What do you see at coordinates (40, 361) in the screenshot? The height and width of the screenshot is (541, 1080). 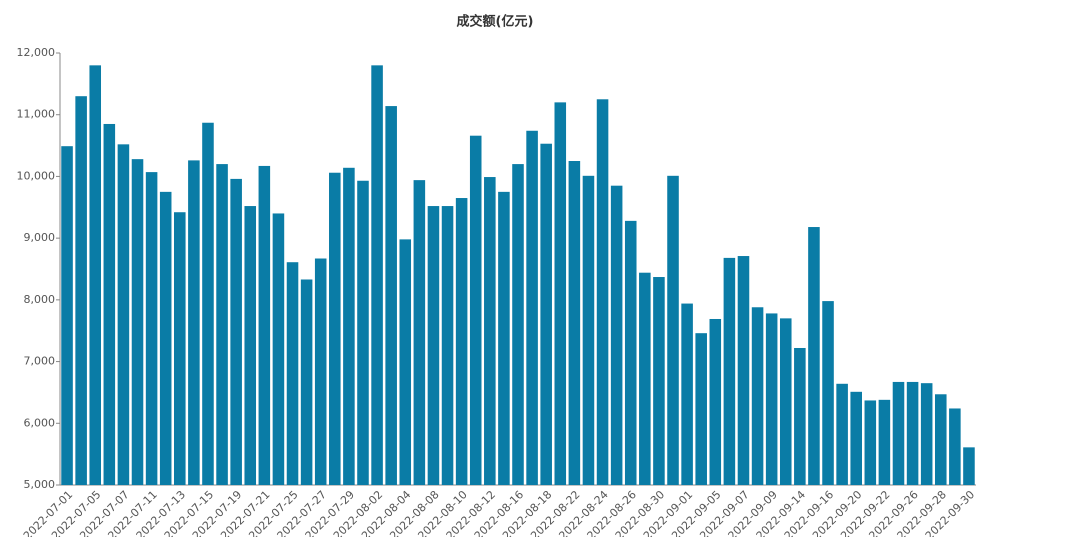 I see `y-tick-label: 7,000` at bounding box center [40, 361].